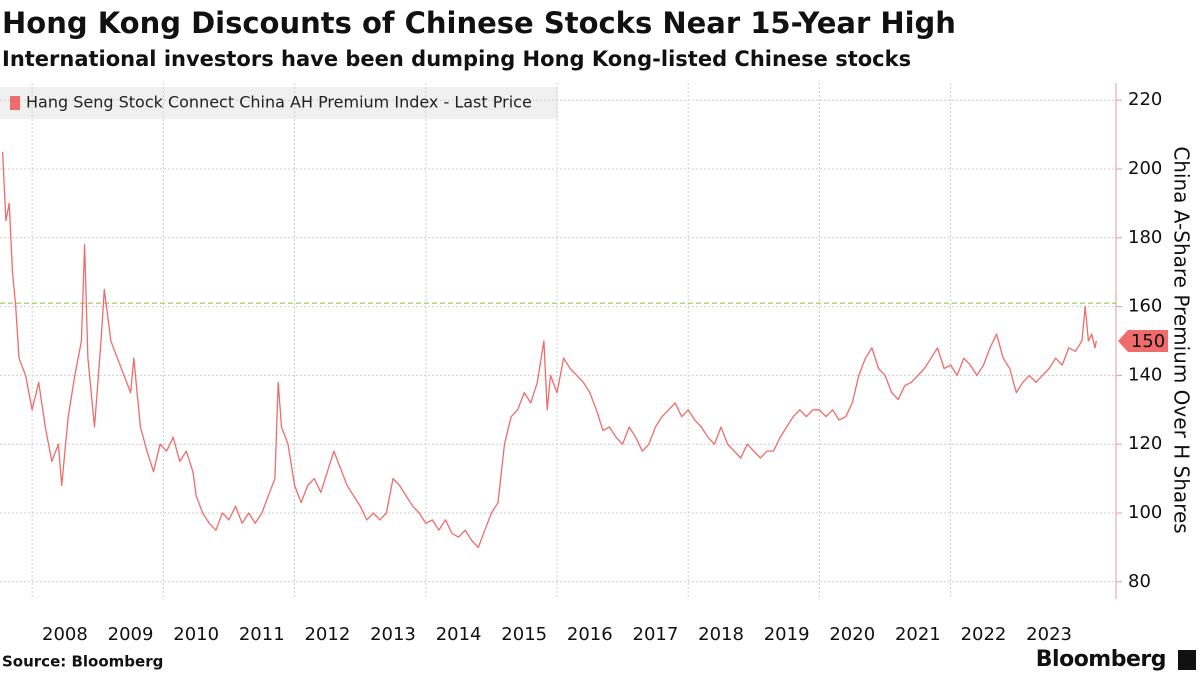 Image resolution: width=1200 pixels, height=675 pixels. I want to click on source: Source: Bloomberg, so click(82, 662).